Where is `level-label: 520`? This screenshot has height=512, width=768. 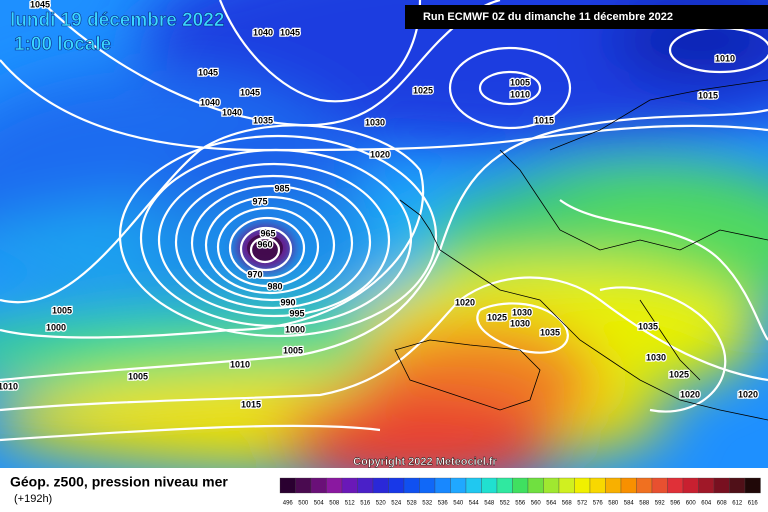
level-label: 520 is located at coordinates (381, 504).